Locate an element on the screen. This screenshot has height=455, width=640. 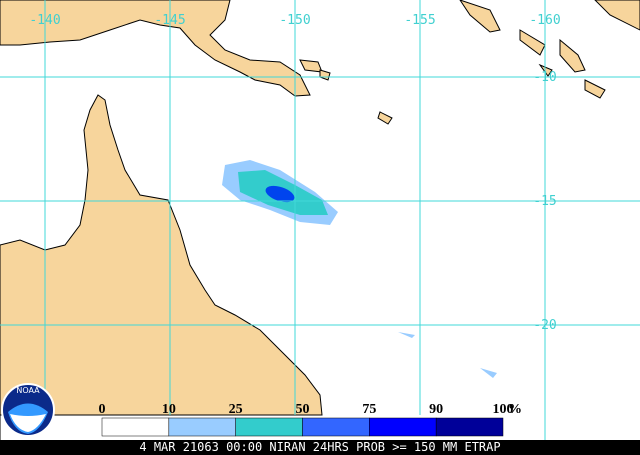
longitude-label: -150 is located at coordinates (294, 20).